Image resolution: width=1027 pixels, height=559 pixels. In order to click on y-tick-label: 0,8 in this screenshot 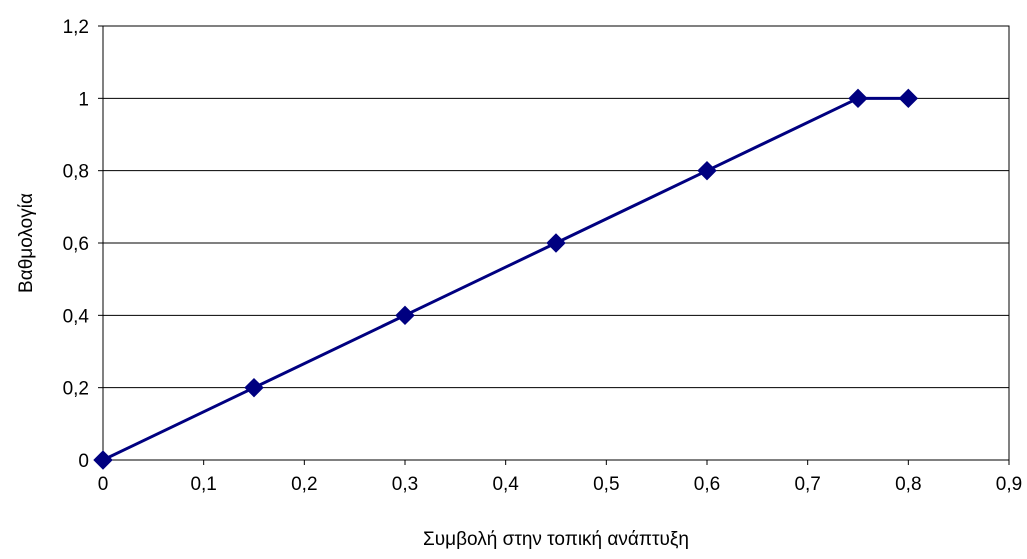, I will do `click(76, 172)`.